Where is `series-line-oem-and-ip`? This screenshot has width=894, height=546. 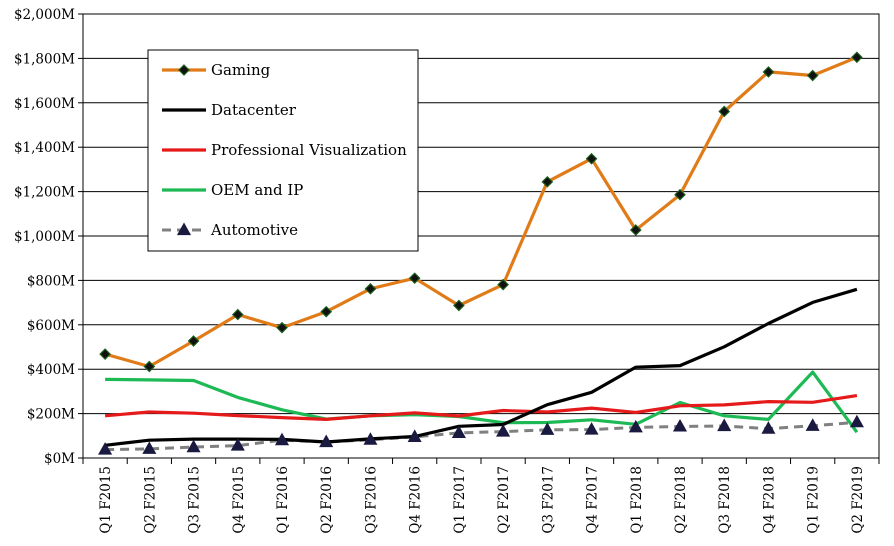
series-line-oem-and-ip is located at coordinates (482, 402).